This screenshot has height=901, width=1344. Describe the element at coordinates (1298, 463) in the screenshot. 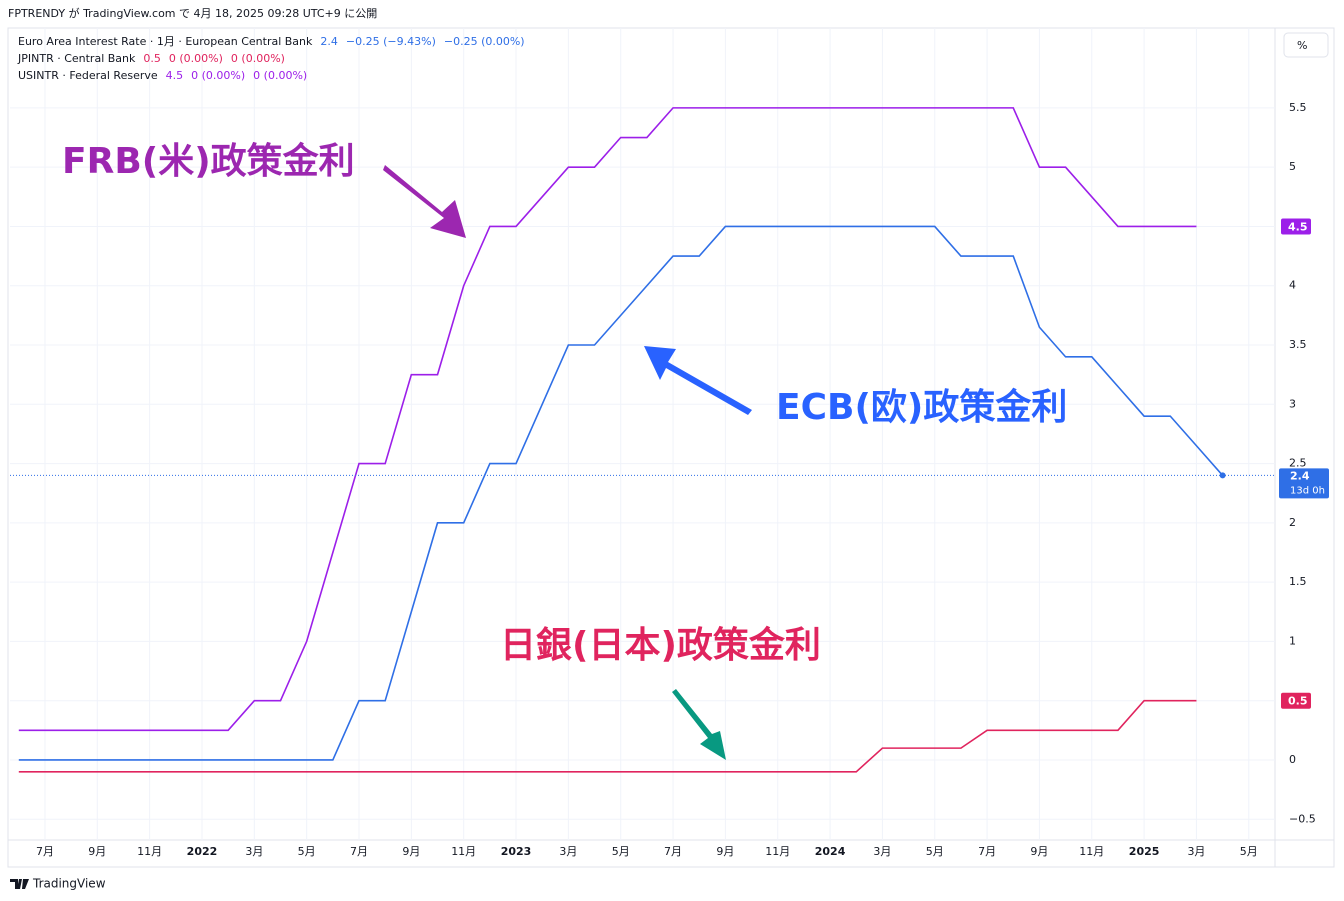

I see `y-tick-label: 2.5` at that location.